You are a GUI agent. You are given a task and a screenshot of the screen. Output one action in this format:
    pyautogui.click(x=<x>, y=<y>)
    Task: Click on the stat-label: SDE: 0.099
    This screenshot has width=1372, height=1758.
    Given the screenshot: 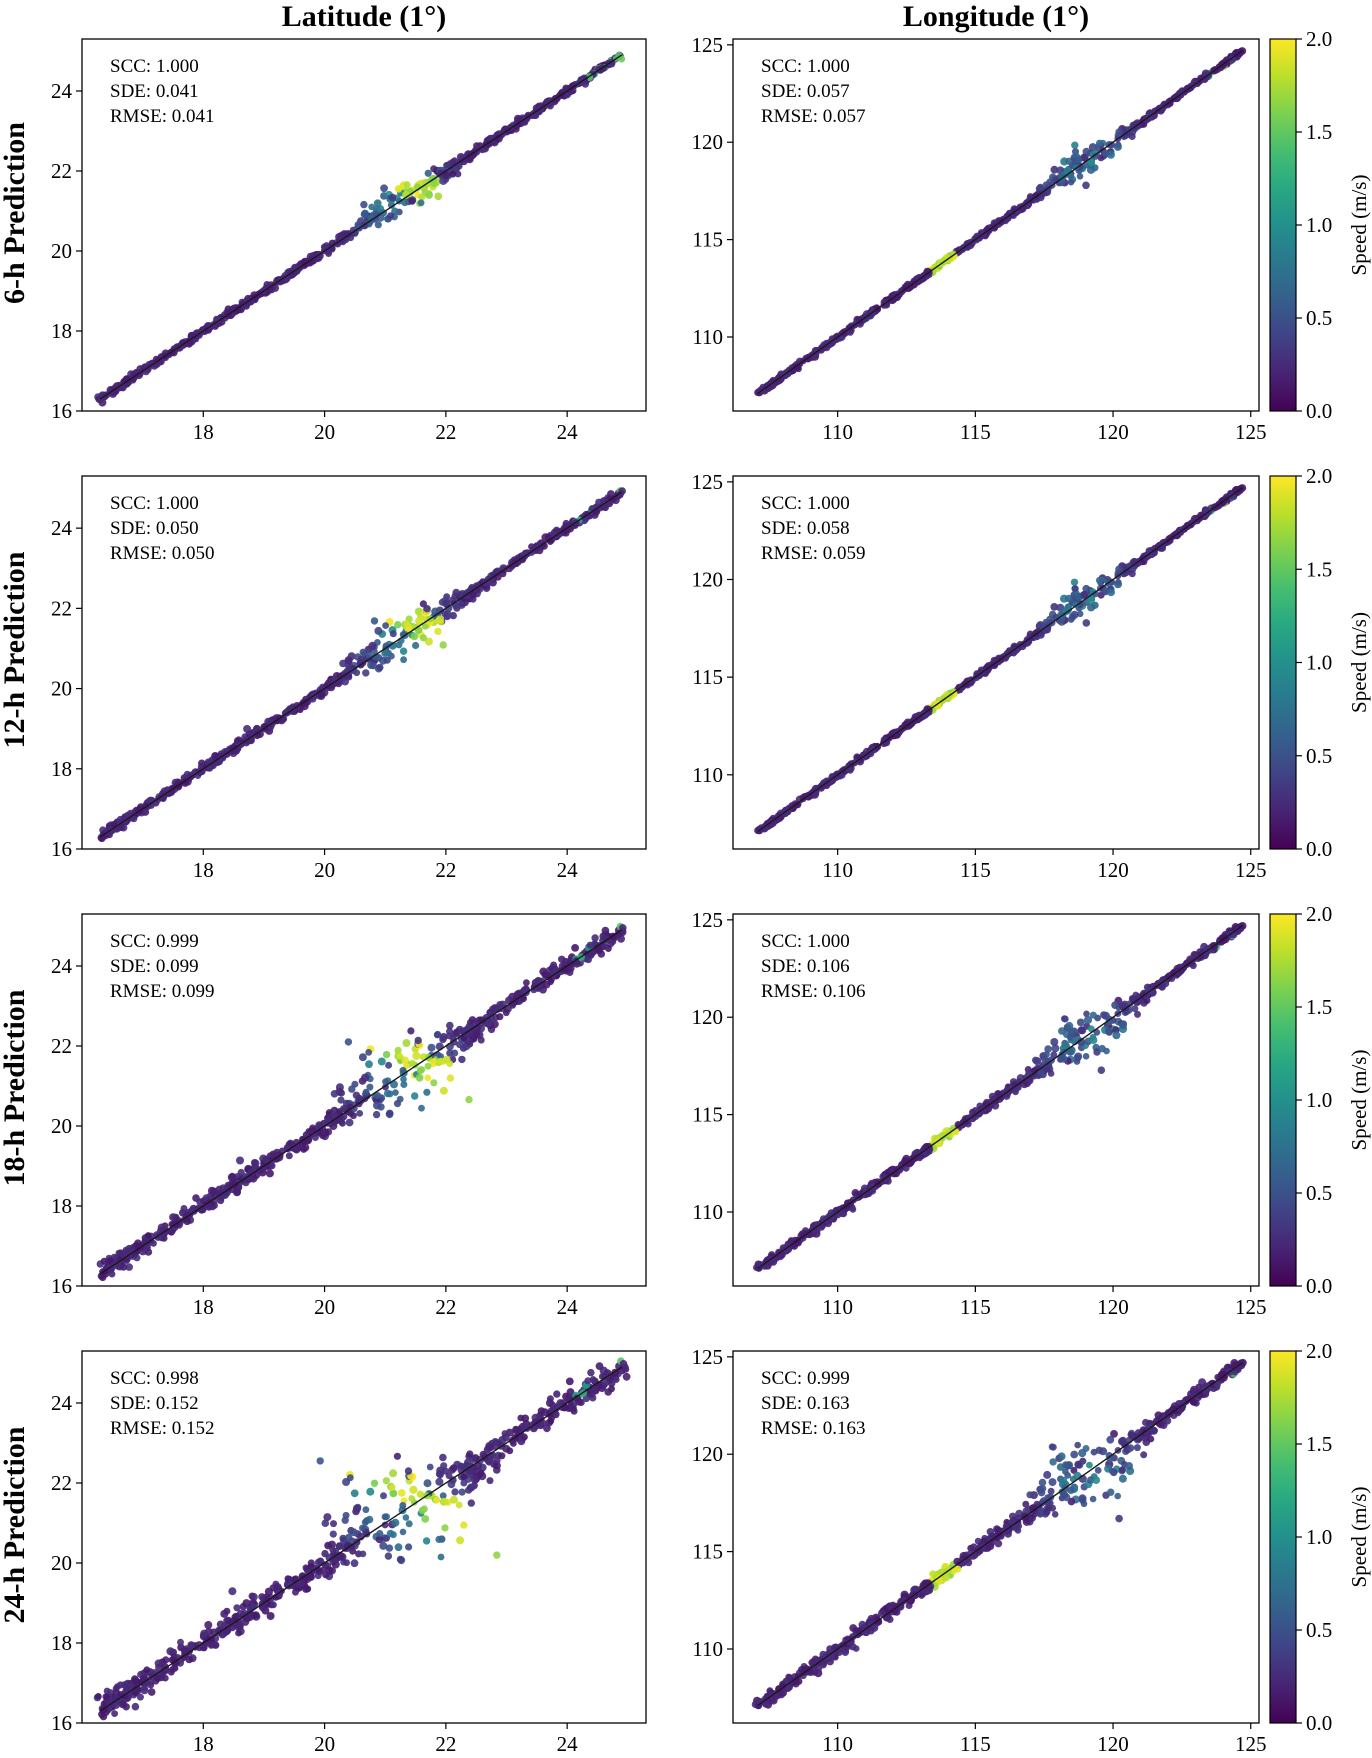 What is the action you would take?
    pyautogui.click(x=154, y=966)
    